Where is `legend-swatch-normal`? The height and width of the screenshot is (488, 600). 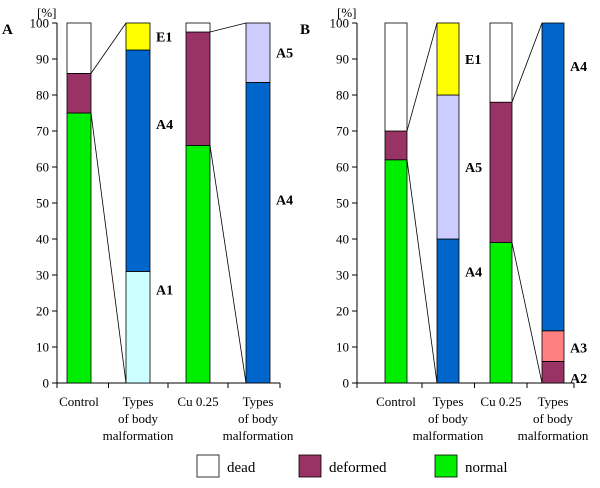
legend-swatch-normal is located at coordinates (446, 466).